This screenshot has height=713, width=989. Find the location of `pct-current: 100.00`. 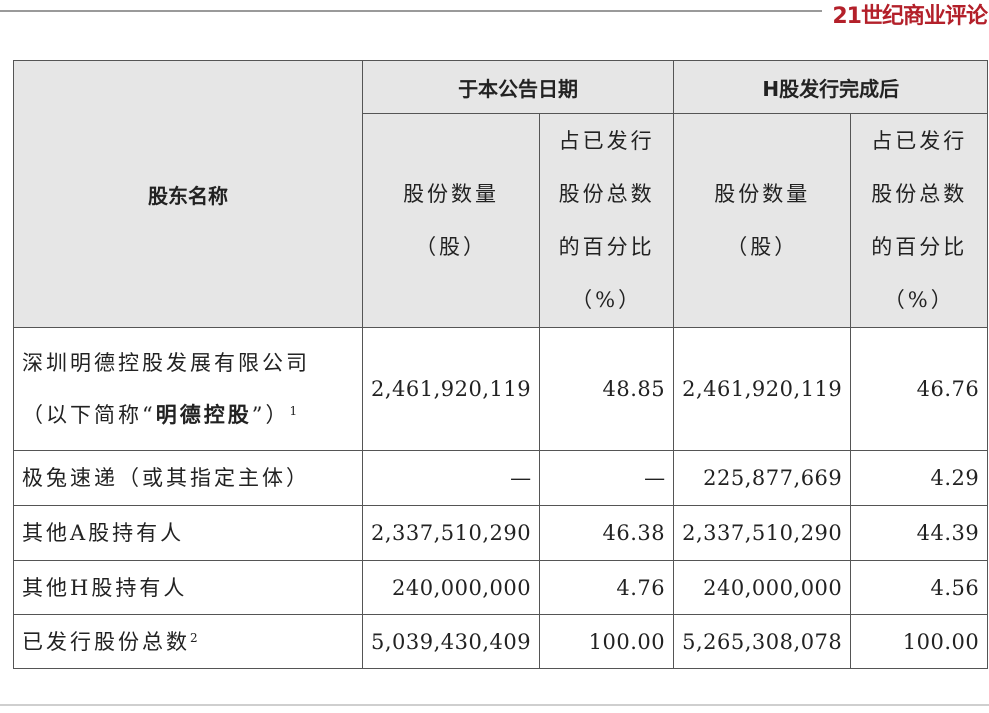

pct-current: 100.00 is located at coordinates (607, 641).